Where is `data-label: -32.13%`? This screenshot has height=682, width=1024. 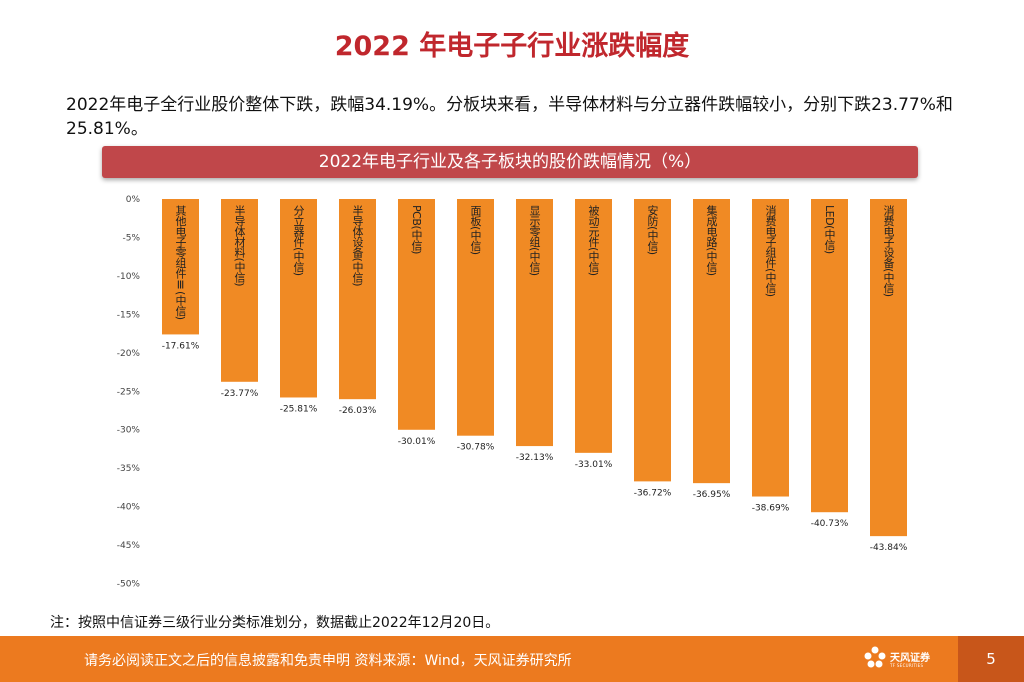
data-label: -32.13% is located at coordinates (535, 458).